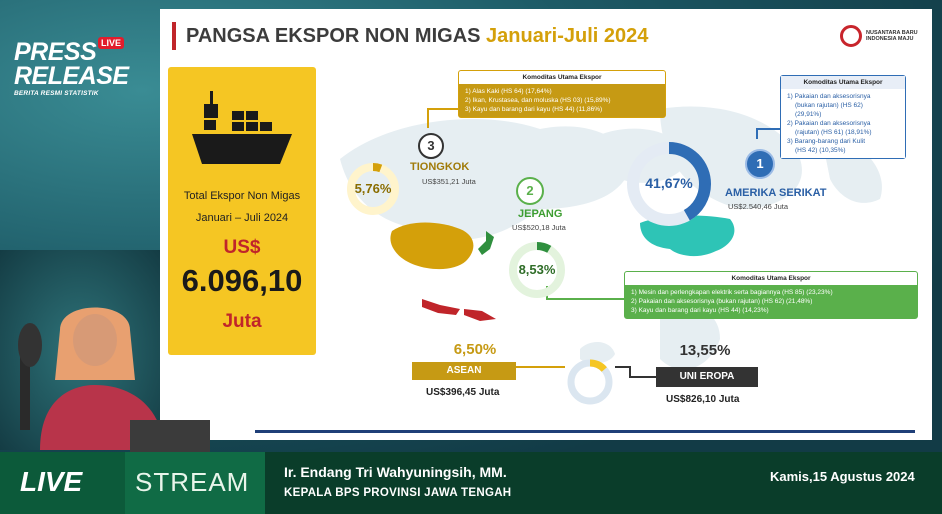 Image resolution: width=942 pixels, height=514 pixels. What do you see at coordinates (192, 482) in the screenshot?
I see `stream-text: STREAM` at bounding box center [192, 482].